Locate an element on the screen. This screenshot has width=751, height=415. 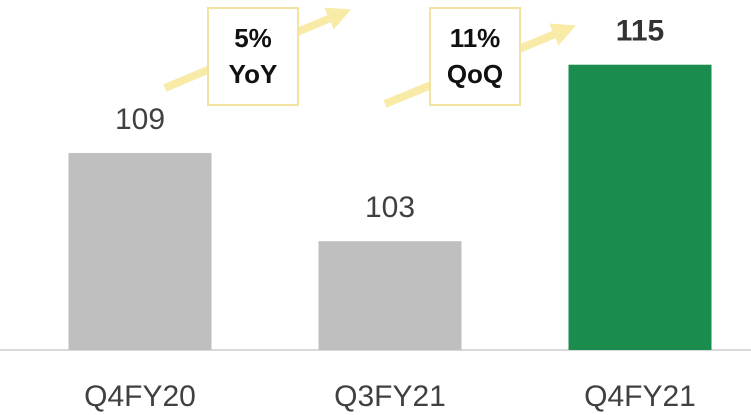
x-tick-label: Q4FY21 is located at coordinates (640, 396).